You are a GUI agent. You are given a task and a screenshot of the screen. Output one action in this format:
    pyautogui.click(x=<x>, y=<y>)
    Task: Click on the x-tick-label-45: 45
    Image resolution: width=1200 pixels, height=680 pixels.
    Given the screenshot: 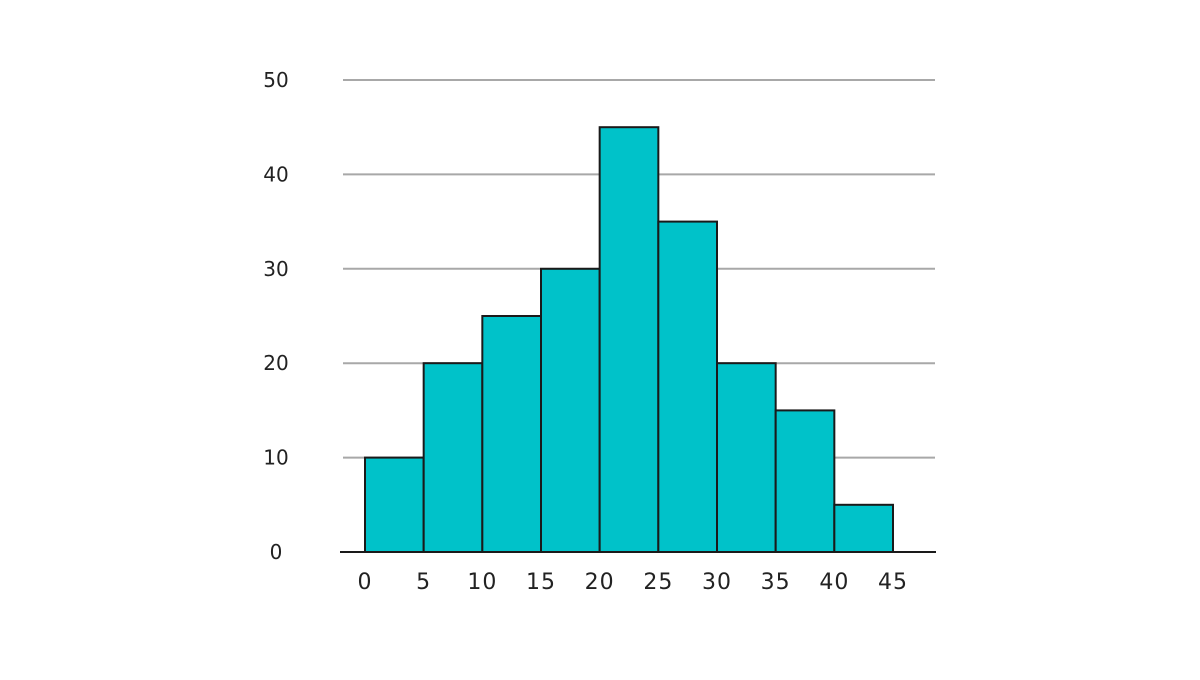 What is the action you would take?
    pyautogui.click(x=893, y=582)
    